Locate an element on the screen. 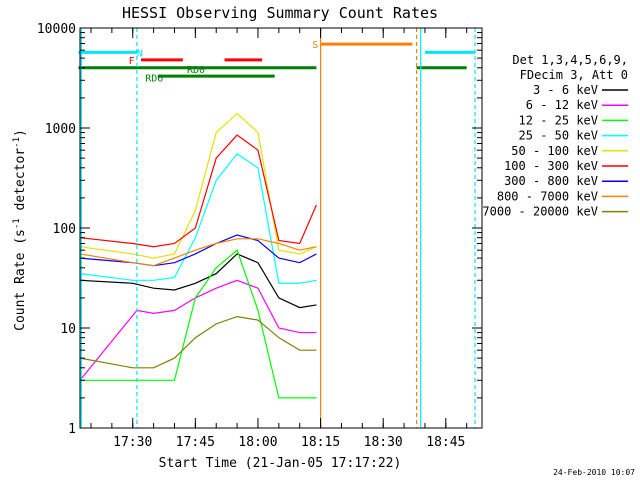 The width and height of the screenshot is (640, 480). legend-label: 25 - 50 keV is located at coordinates (558, 136).